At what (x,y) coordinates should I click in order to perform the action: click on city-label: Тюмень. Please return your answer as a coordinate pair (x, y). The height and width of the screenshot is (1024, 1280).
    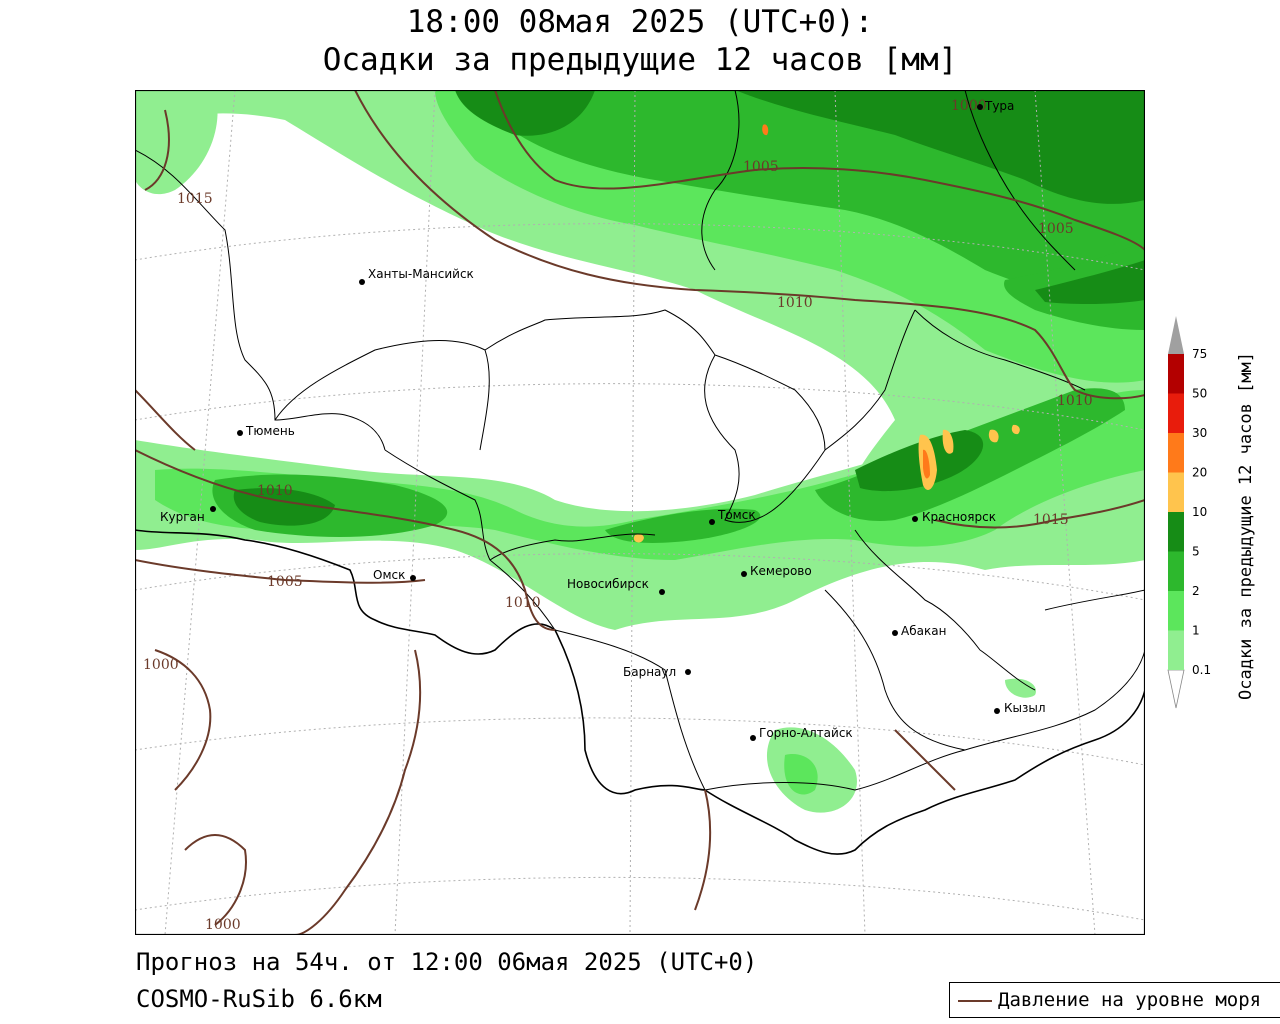
    Looking at the image, I should click on (270, 431).